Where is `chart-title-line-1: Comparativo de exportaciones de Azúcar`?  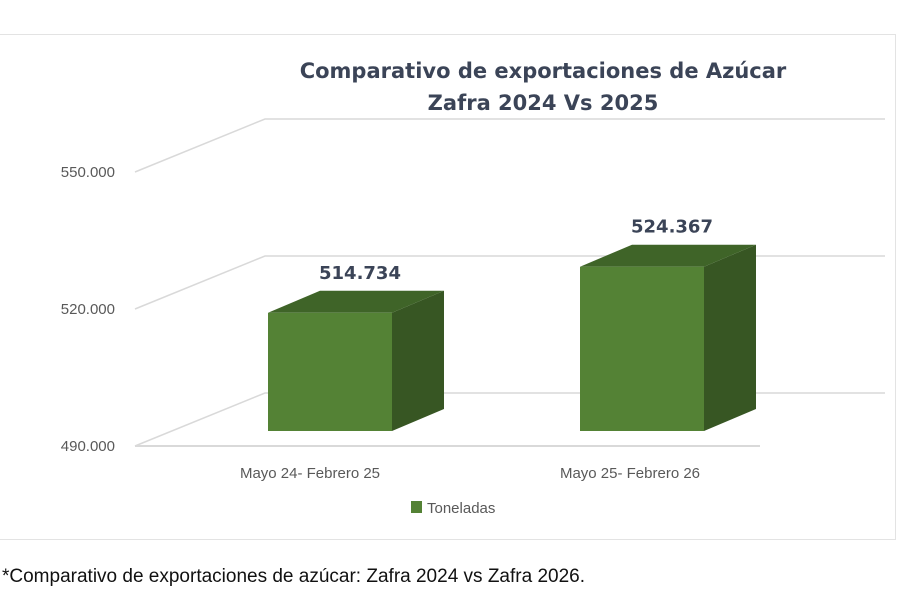
chart-title-line-1: Comparativo de exportaciones de Azúcar is located at coordinates (543, 71).